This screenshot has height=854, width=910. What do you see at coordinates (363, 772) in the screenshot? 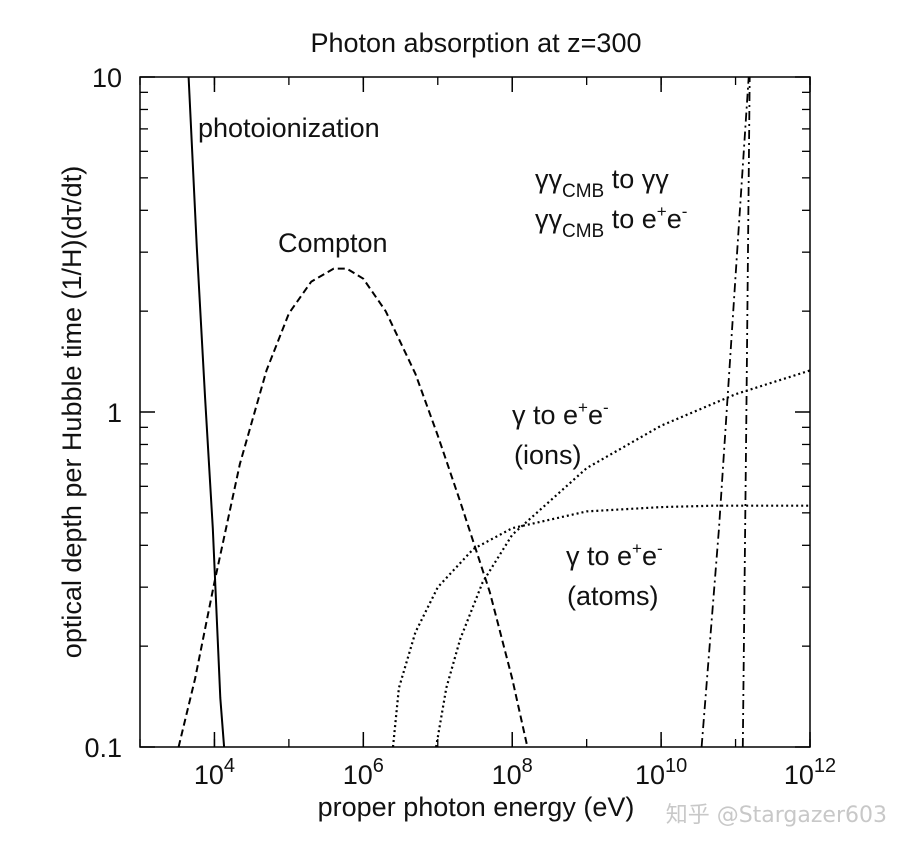
I see `x-tick-label: 10⁶` at bounding box center [363, 772].